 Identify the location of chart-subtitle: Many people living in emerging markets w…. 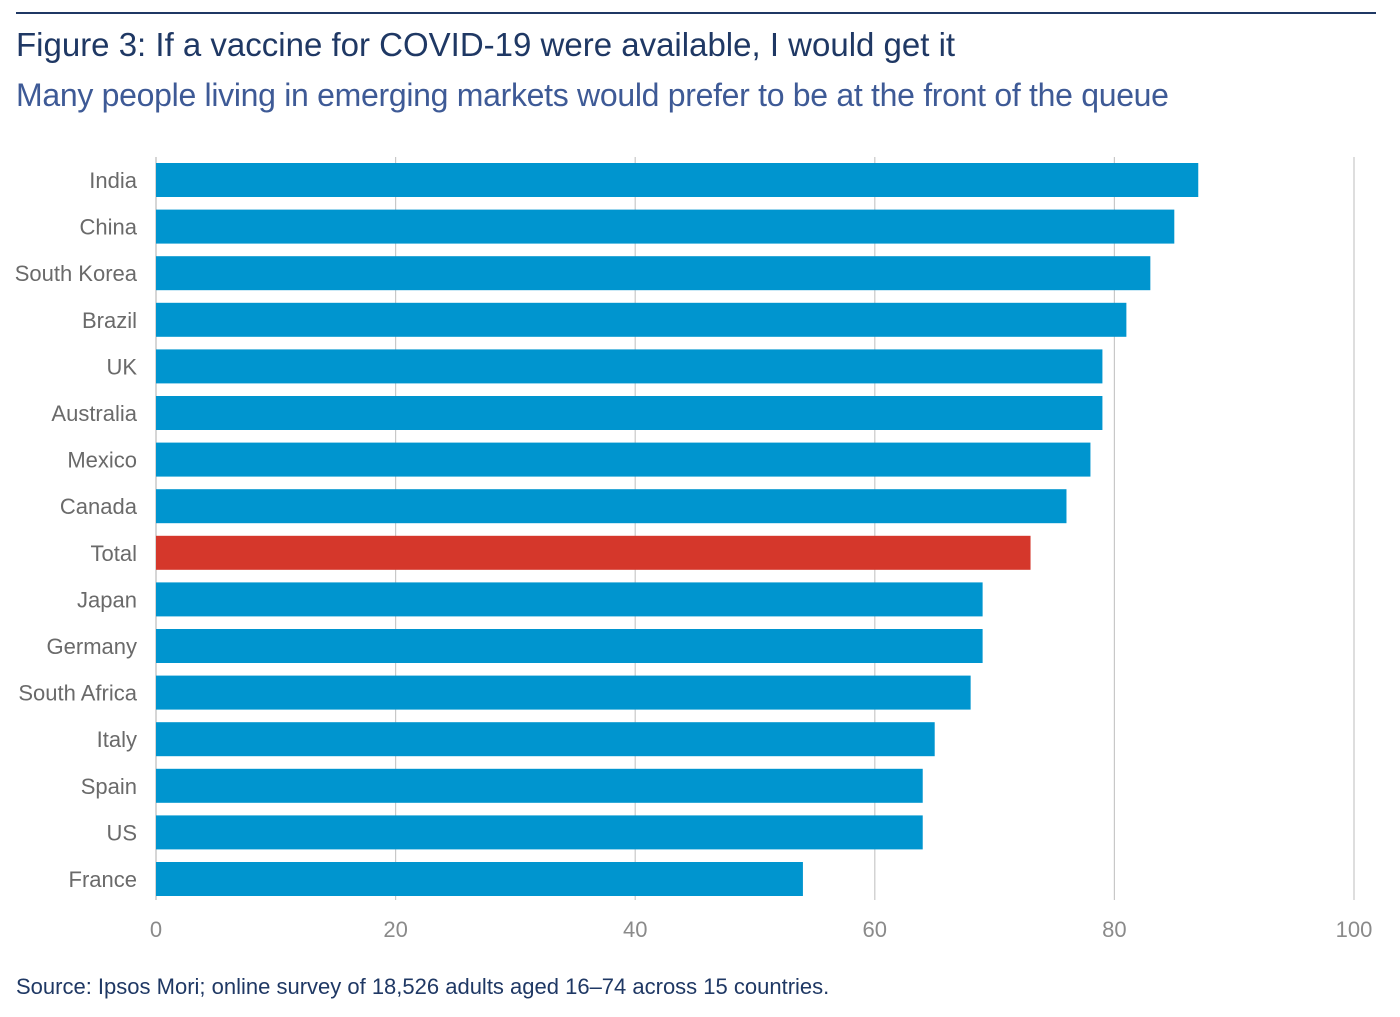
(592, 95).